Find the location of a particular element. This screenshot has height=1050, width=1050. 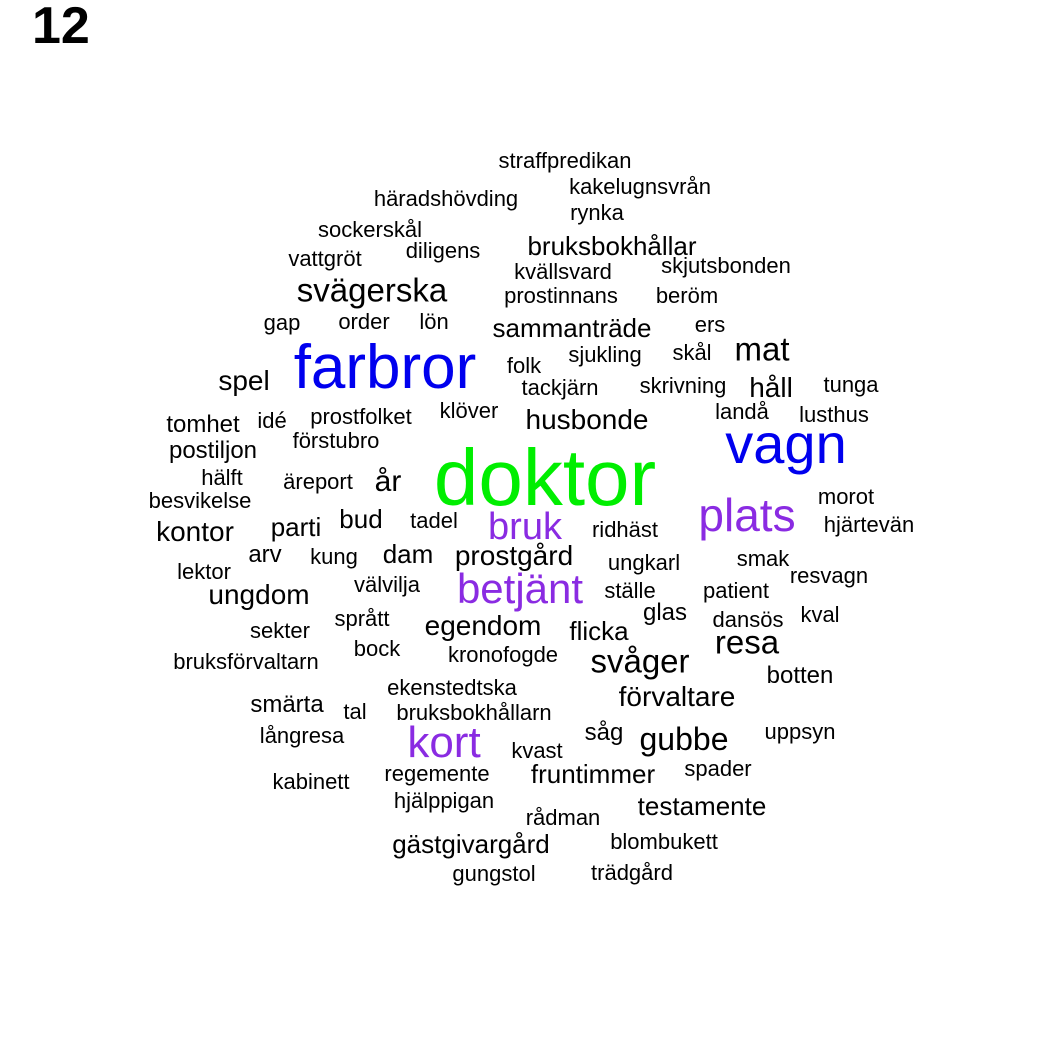

word-langresa: långresa is located at coordinates (302, 735).